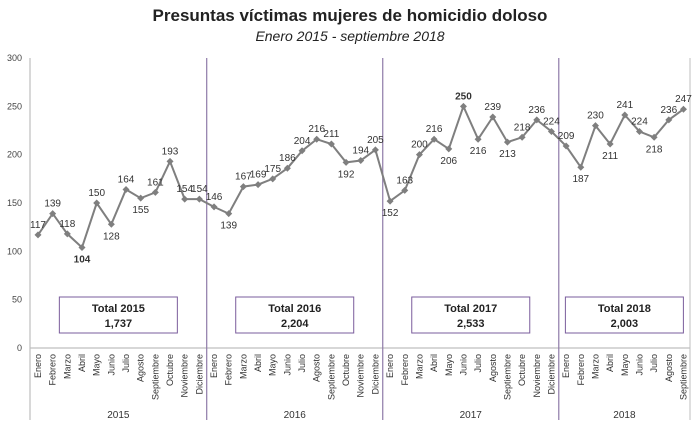 This screenshot has height=436, width=700. What do you see at coordinates (522, 127) in the screenshot?
I see `data-label: 218` at bounding box center [522, 127].